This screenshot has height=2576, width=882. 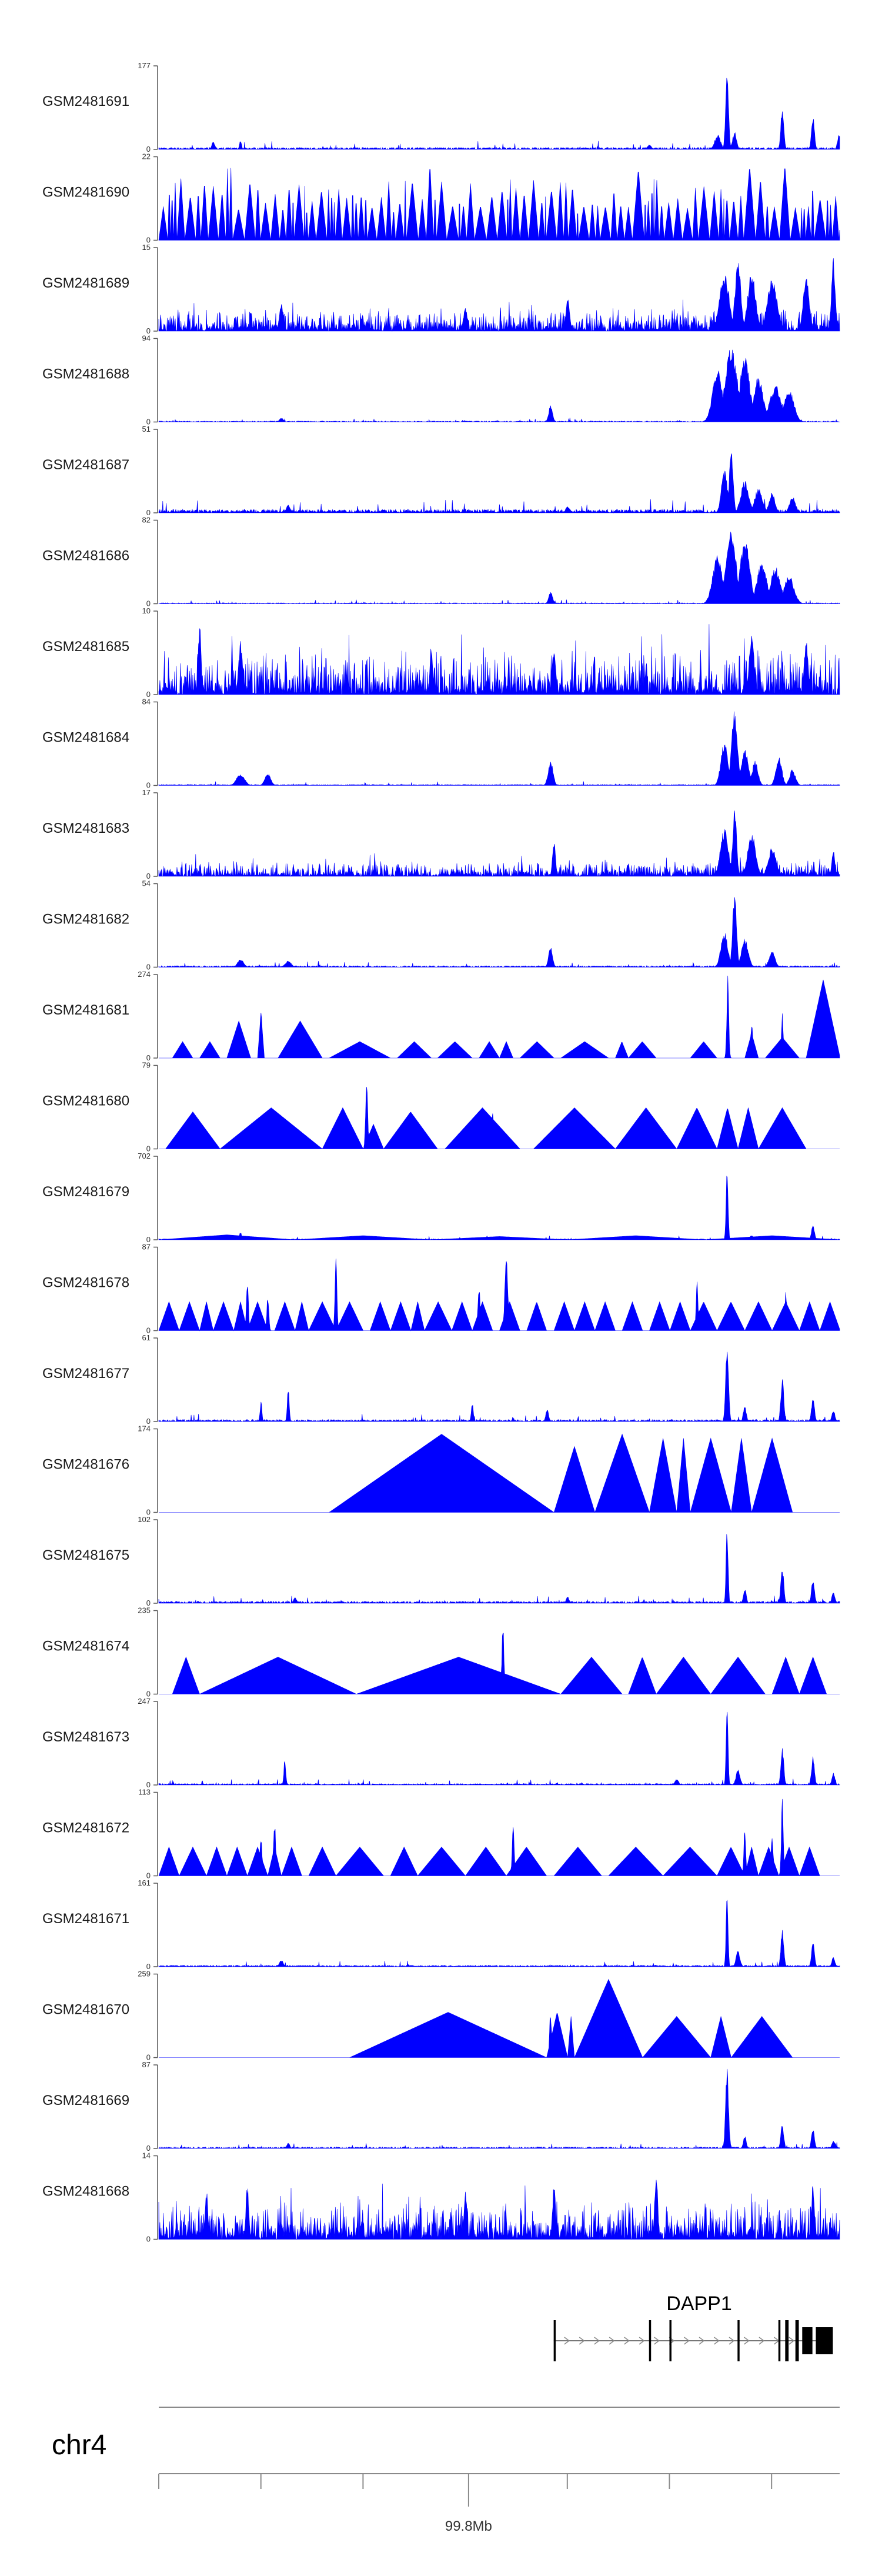 I want to click on track-GSM2481685: GSM2481685 10 0, so click(x=441, y=652).